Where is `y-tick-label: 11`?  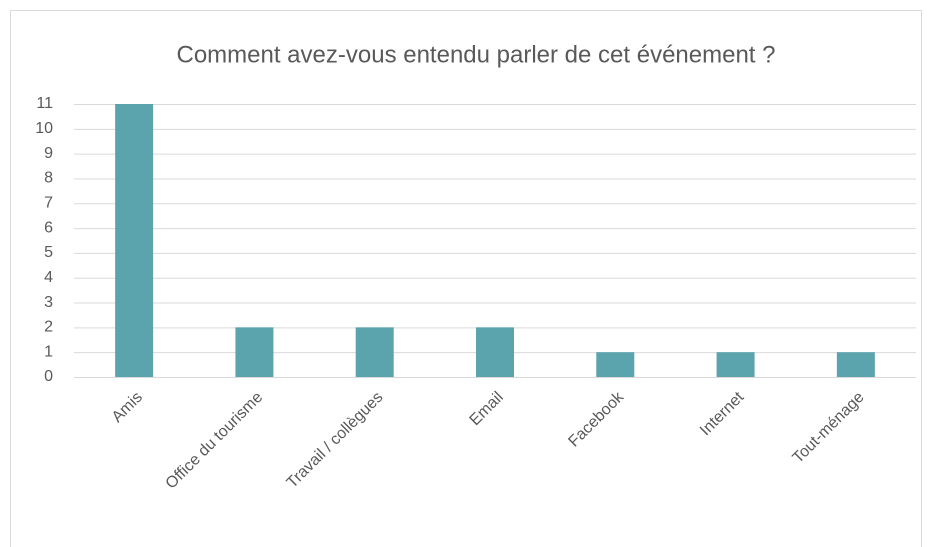
y-tick-label: 11 is located at coordinates (44, 103).